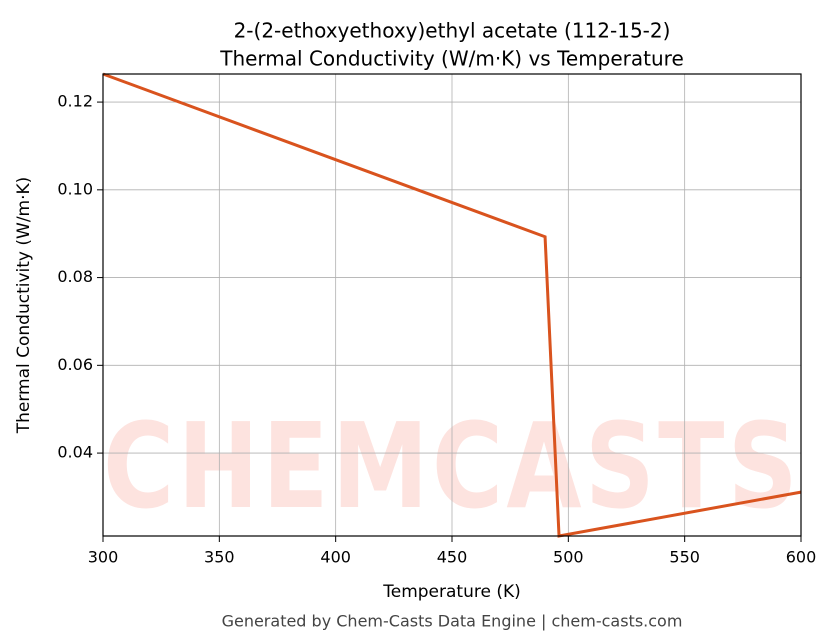  What do you see at coordinates (24, 306) in the screenshot?
I see `y-axis-label: Thermal Conductivity (W/m·K)` at bounding box center [24, 306].